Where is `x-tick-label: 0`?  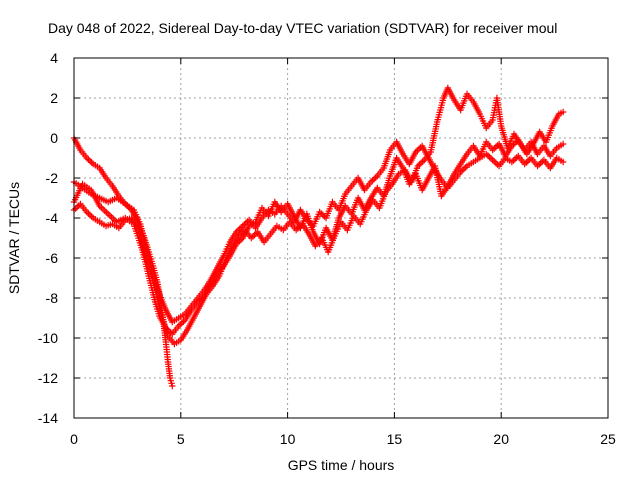
x-tick-label: 0 is located at coordinates (74, 439).